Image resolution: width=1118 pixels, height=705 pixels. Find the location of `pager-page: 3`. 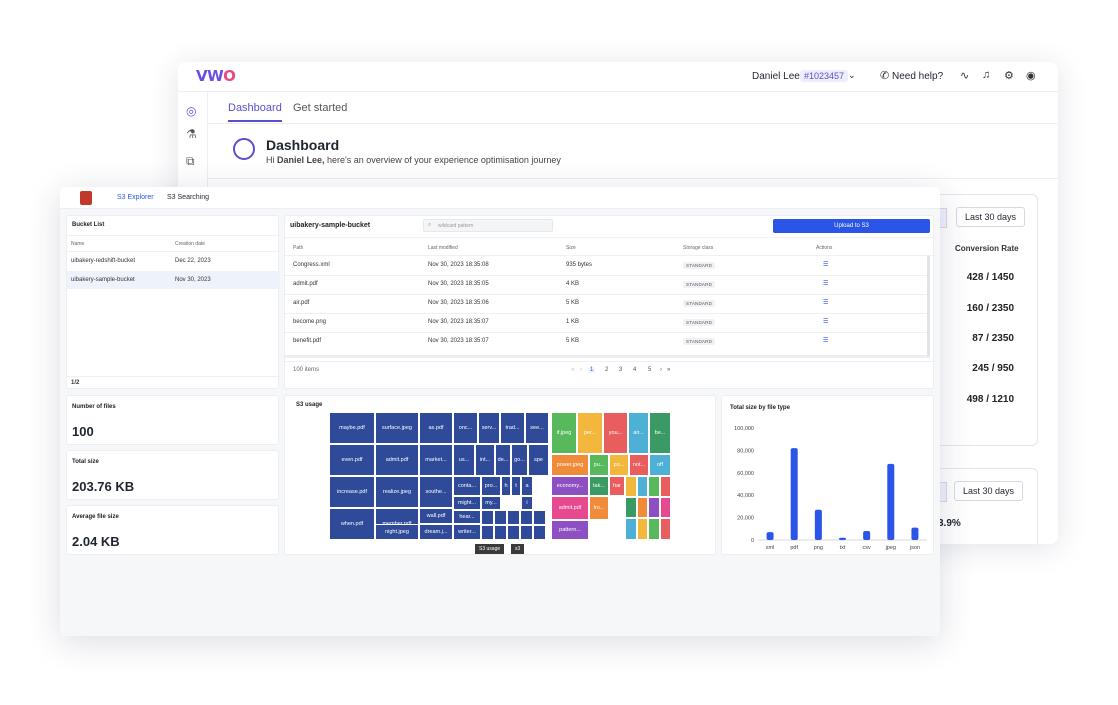

pager-page: 3 is located at coordinates (621, 370).